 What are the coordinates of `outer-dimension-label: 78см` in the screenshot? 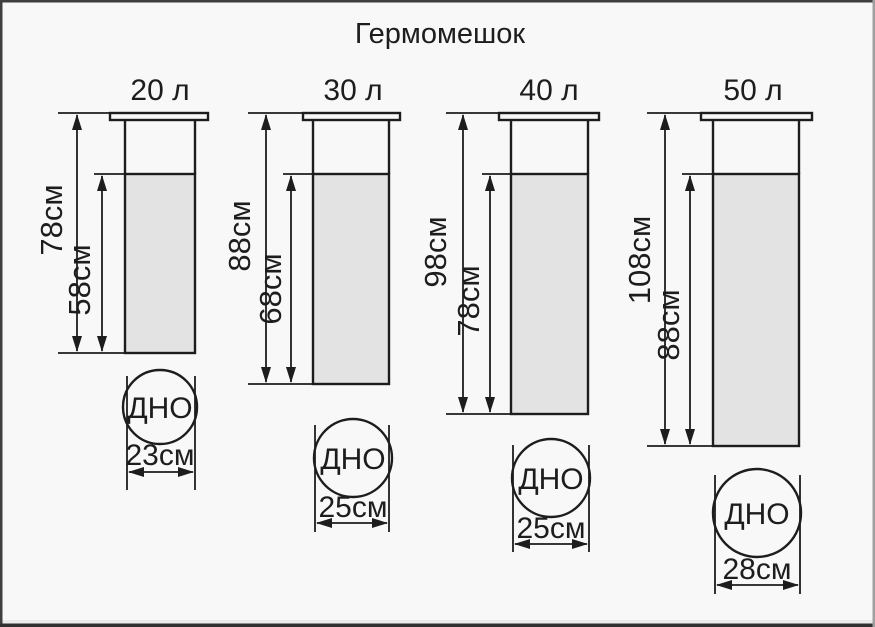 It's located at (51, 219).